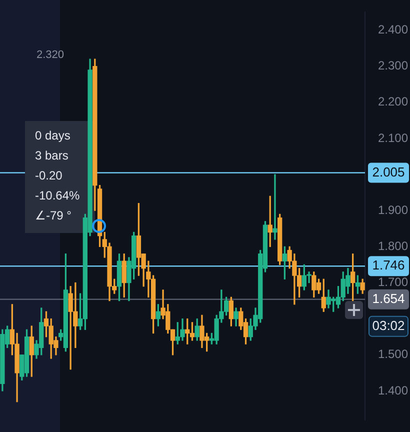 This screenshot has width=410, height=432. What do you see at coordinates (393, 209) in the screenshot?
I see `y-tick-label: 1.900` at bounding box center [393, 209].